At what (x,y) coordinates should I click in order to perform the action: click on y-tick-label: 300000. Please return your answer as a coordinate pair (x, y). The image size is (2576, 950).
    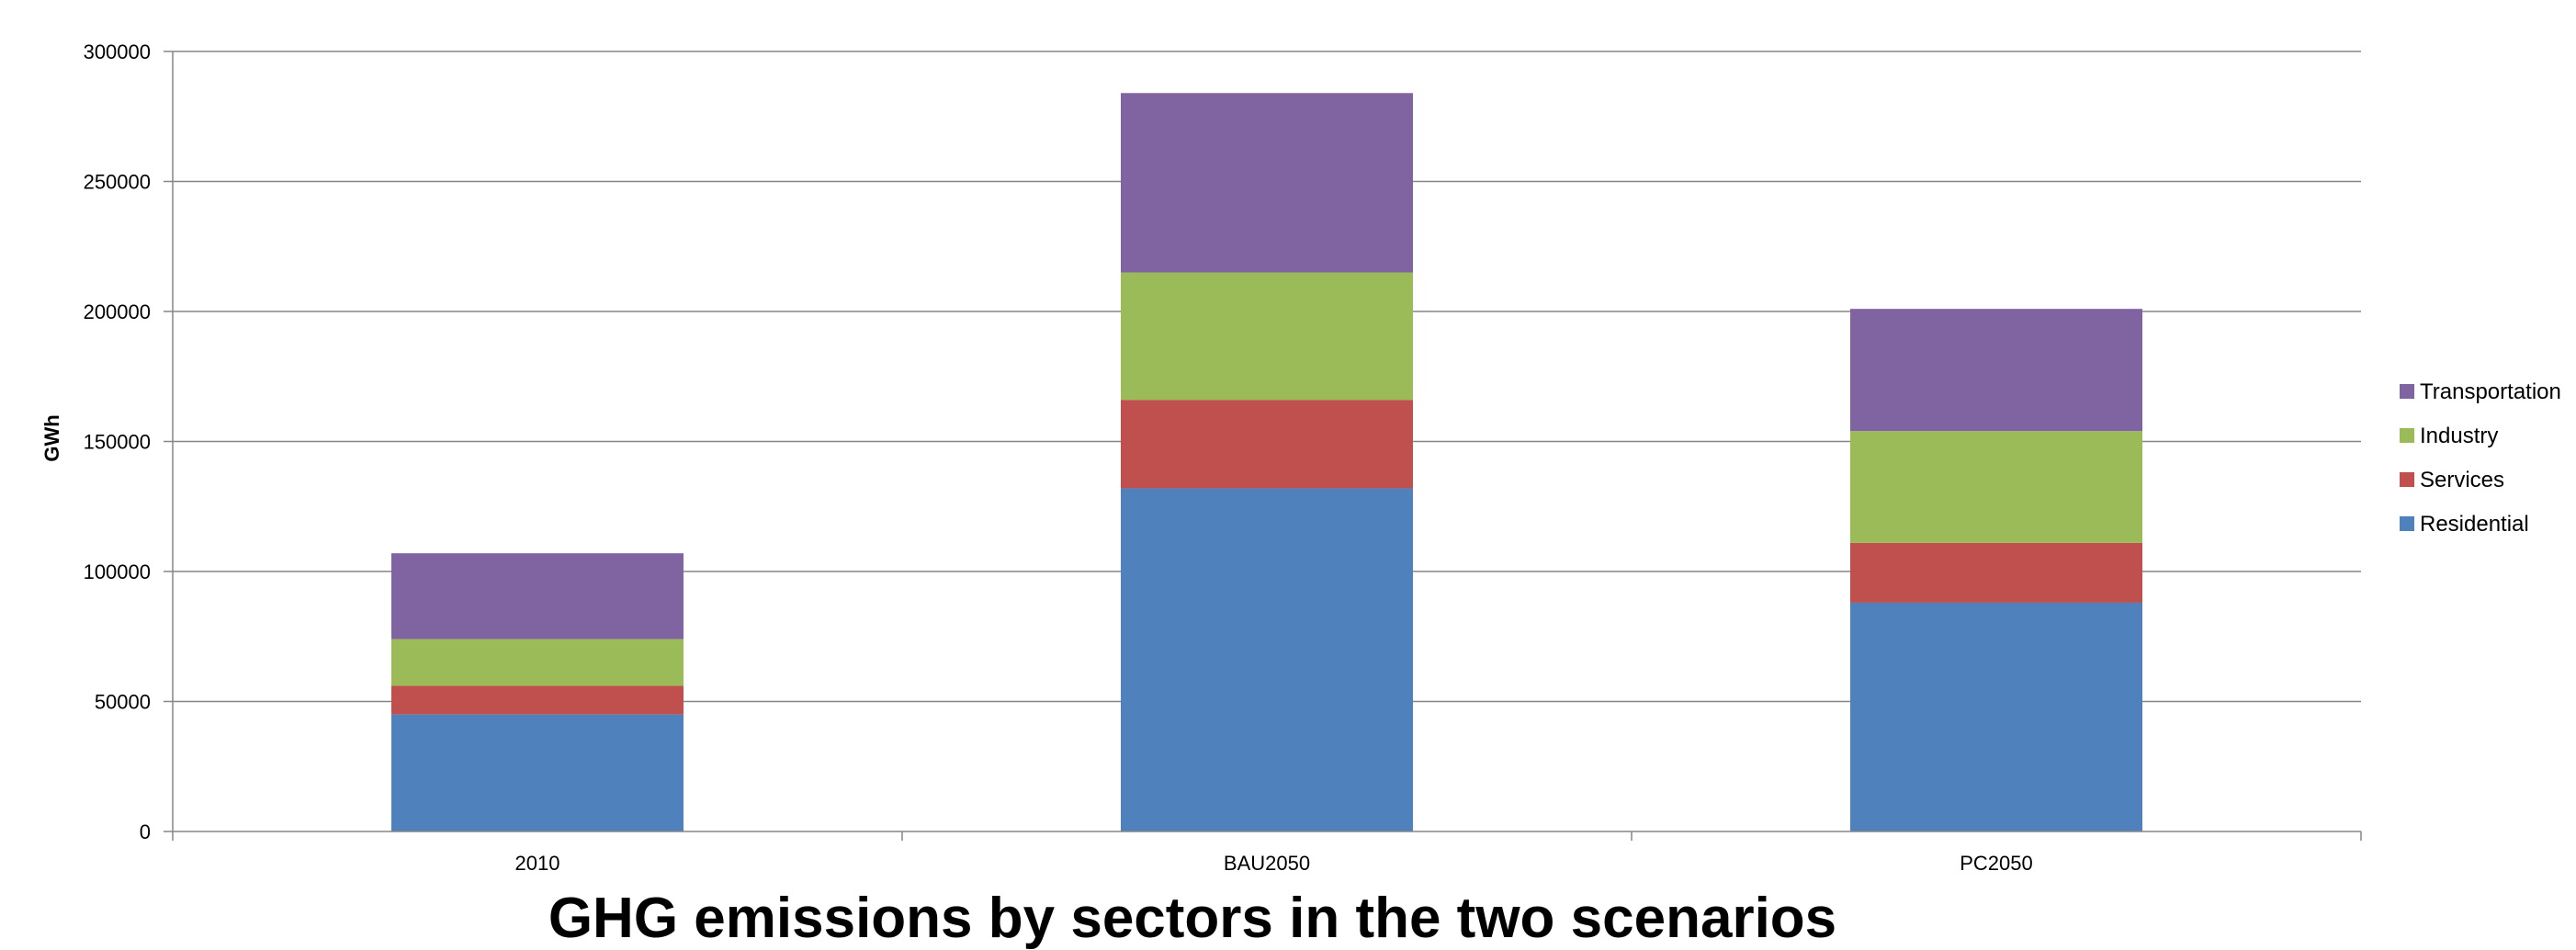
    Looking at the image, I should click on (117, 51).